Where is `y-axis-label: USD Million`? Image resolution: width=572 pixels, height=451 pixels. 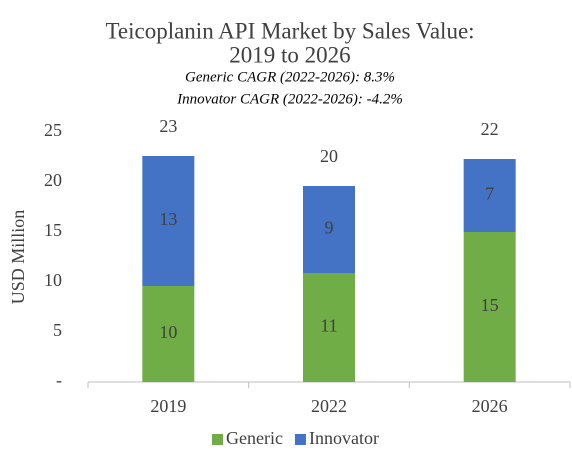
y-axis-label: USD Million is located at coordinates (18, 257).